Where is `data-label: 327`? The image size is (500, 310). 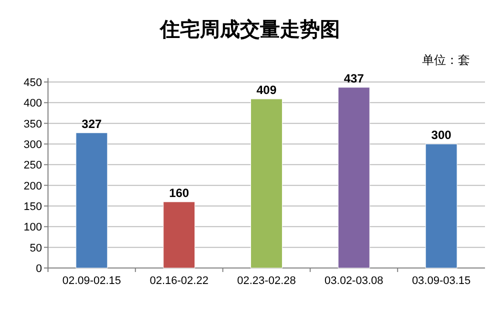 data-label: 327 is located at coordinates (92, 123).